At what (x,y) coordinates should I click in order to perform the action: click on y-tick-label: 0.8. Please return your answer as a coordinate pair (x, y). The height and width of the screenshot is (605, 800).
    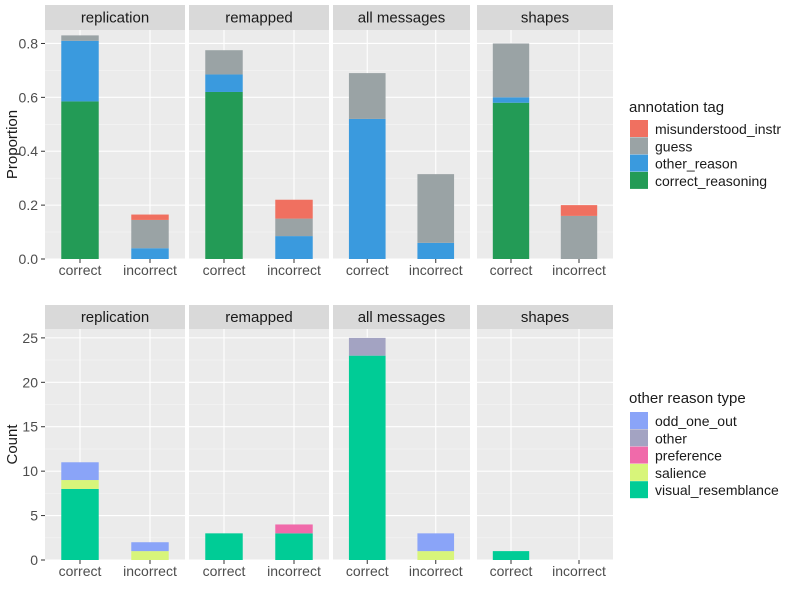
    Looking at the image, I should click on (29, 43).